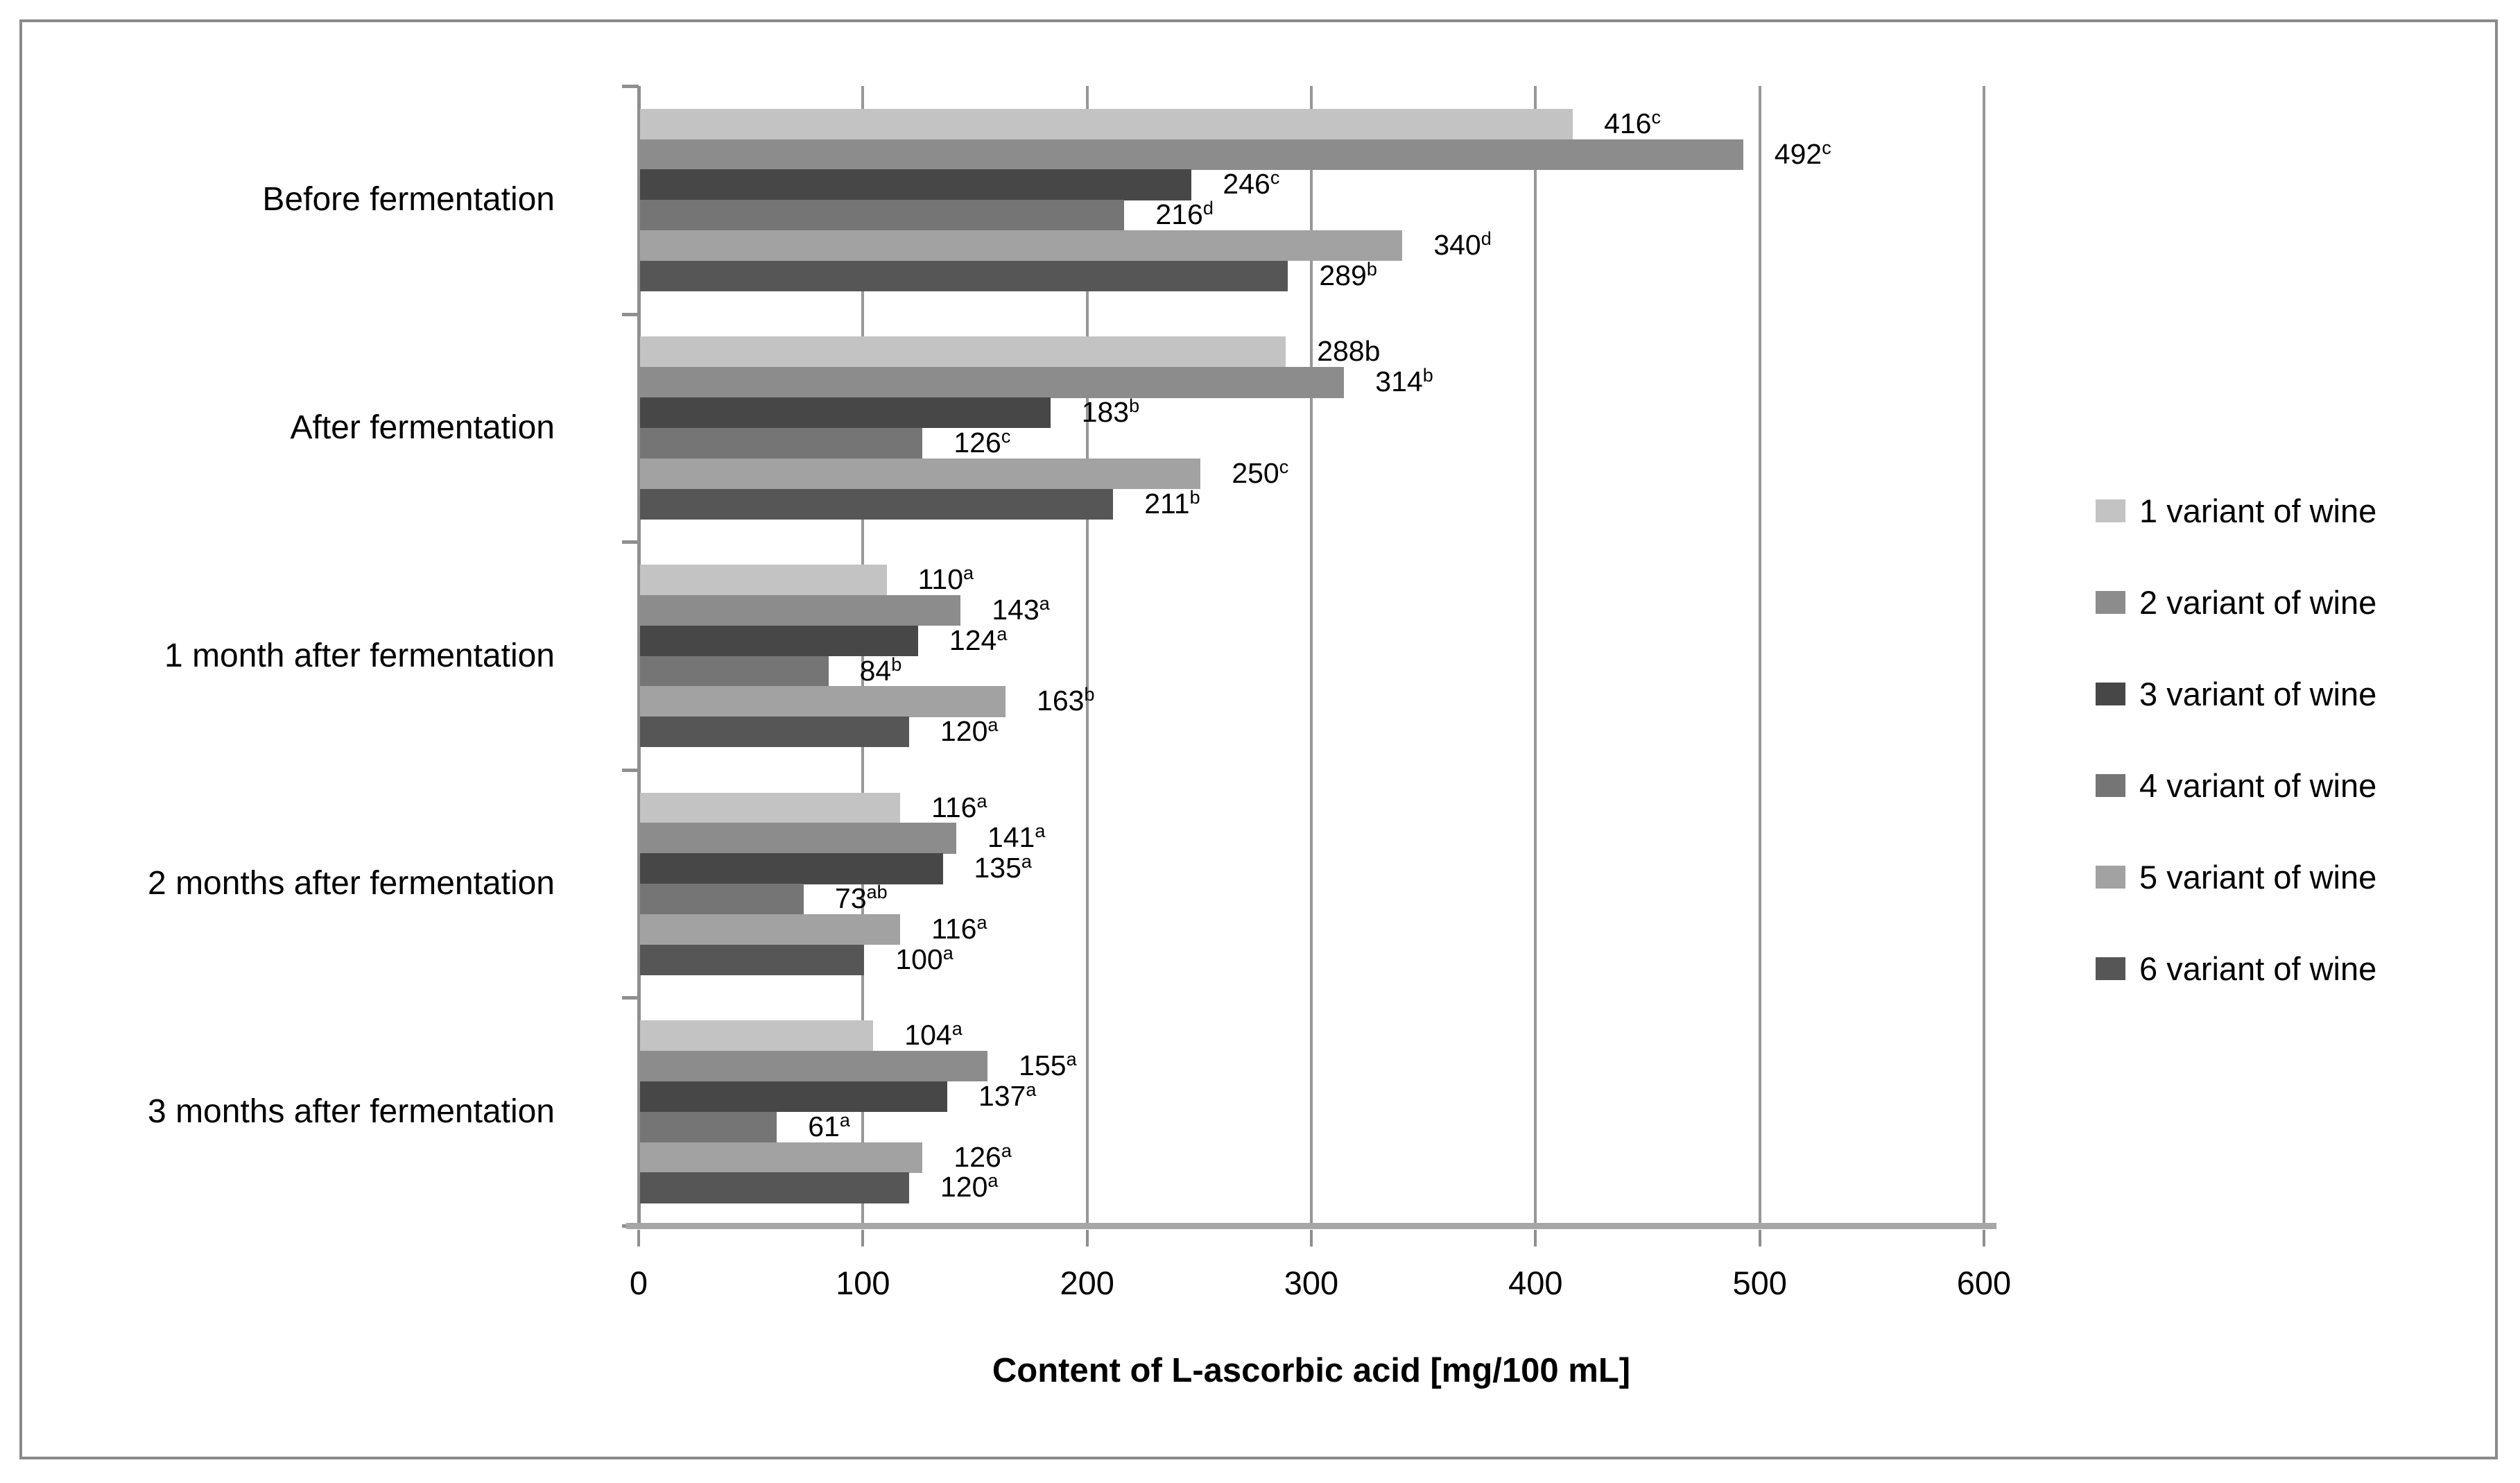 The width and height of the screenshot is (2520, 1483). I want to click on bar-value-label: 126a, so click(983, 1156).